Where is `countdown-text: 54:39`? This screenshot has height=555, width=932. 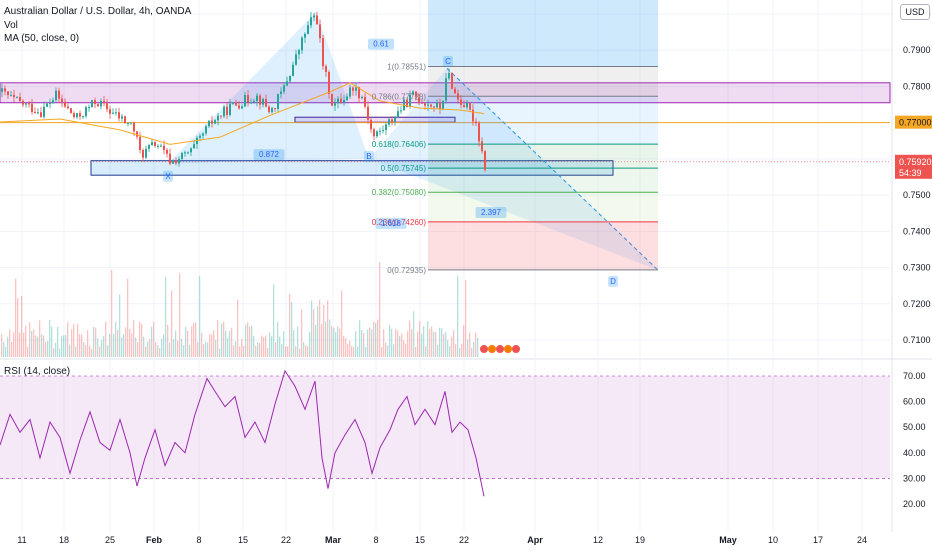
countdown-text: 54:39 is located at coordinates (910, 173).